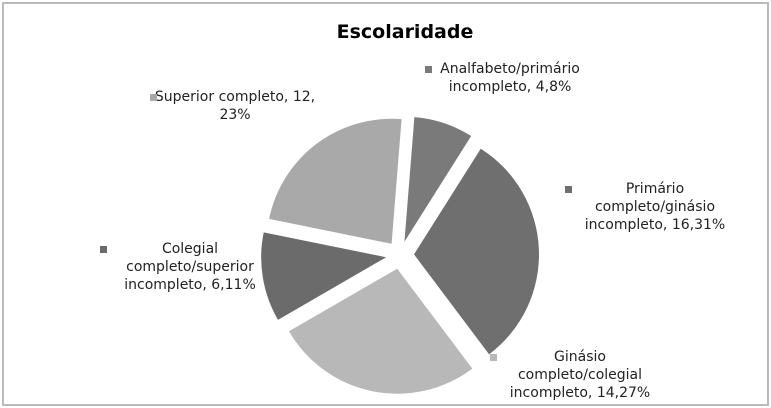  What do you see at coordinates (553, 87) in the screenshot?
I see `value-label: 4,8%` at bounding box center [553, 87].